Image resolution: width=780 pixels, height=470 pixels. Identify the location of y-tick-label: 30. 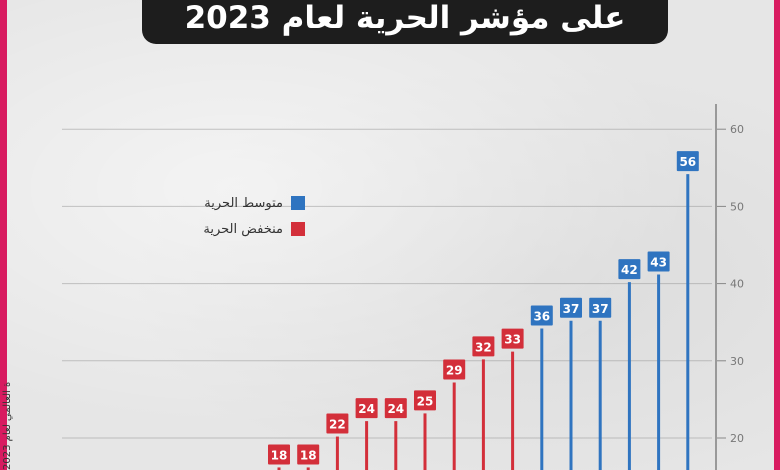
(737, 361).